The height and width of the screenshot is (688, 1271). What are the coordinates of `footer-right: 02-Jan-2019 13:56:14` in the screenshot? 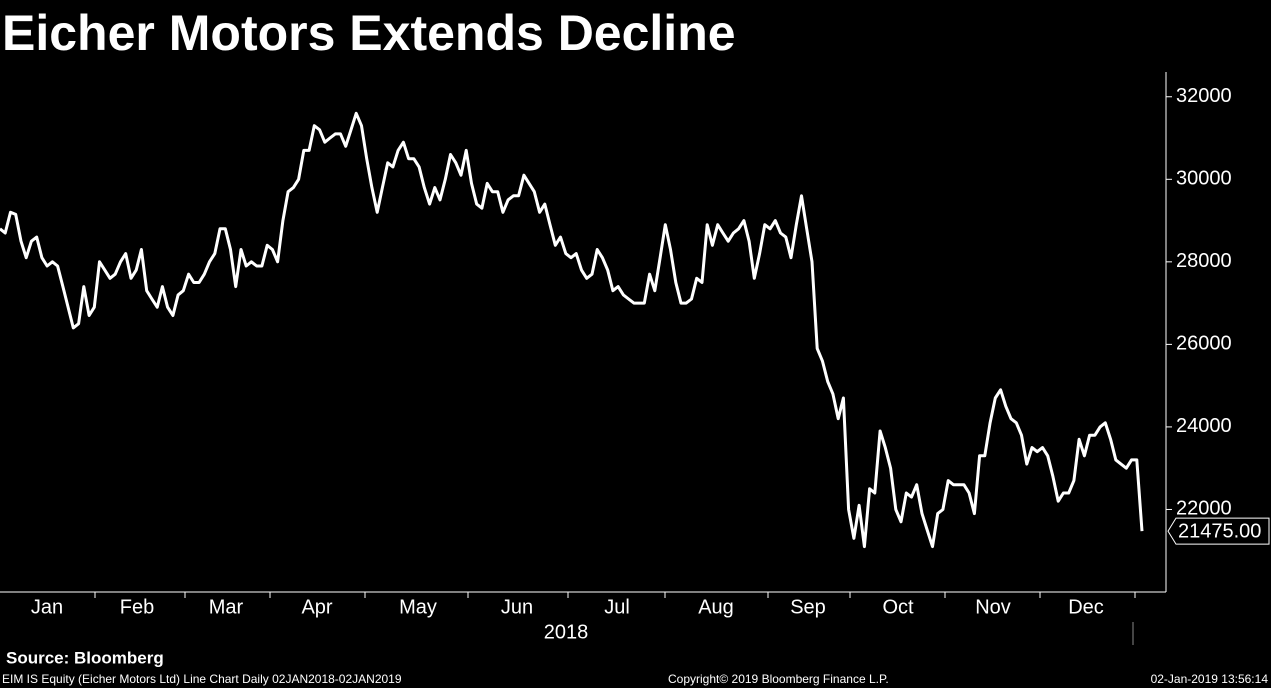 It's located at (1210, 679).